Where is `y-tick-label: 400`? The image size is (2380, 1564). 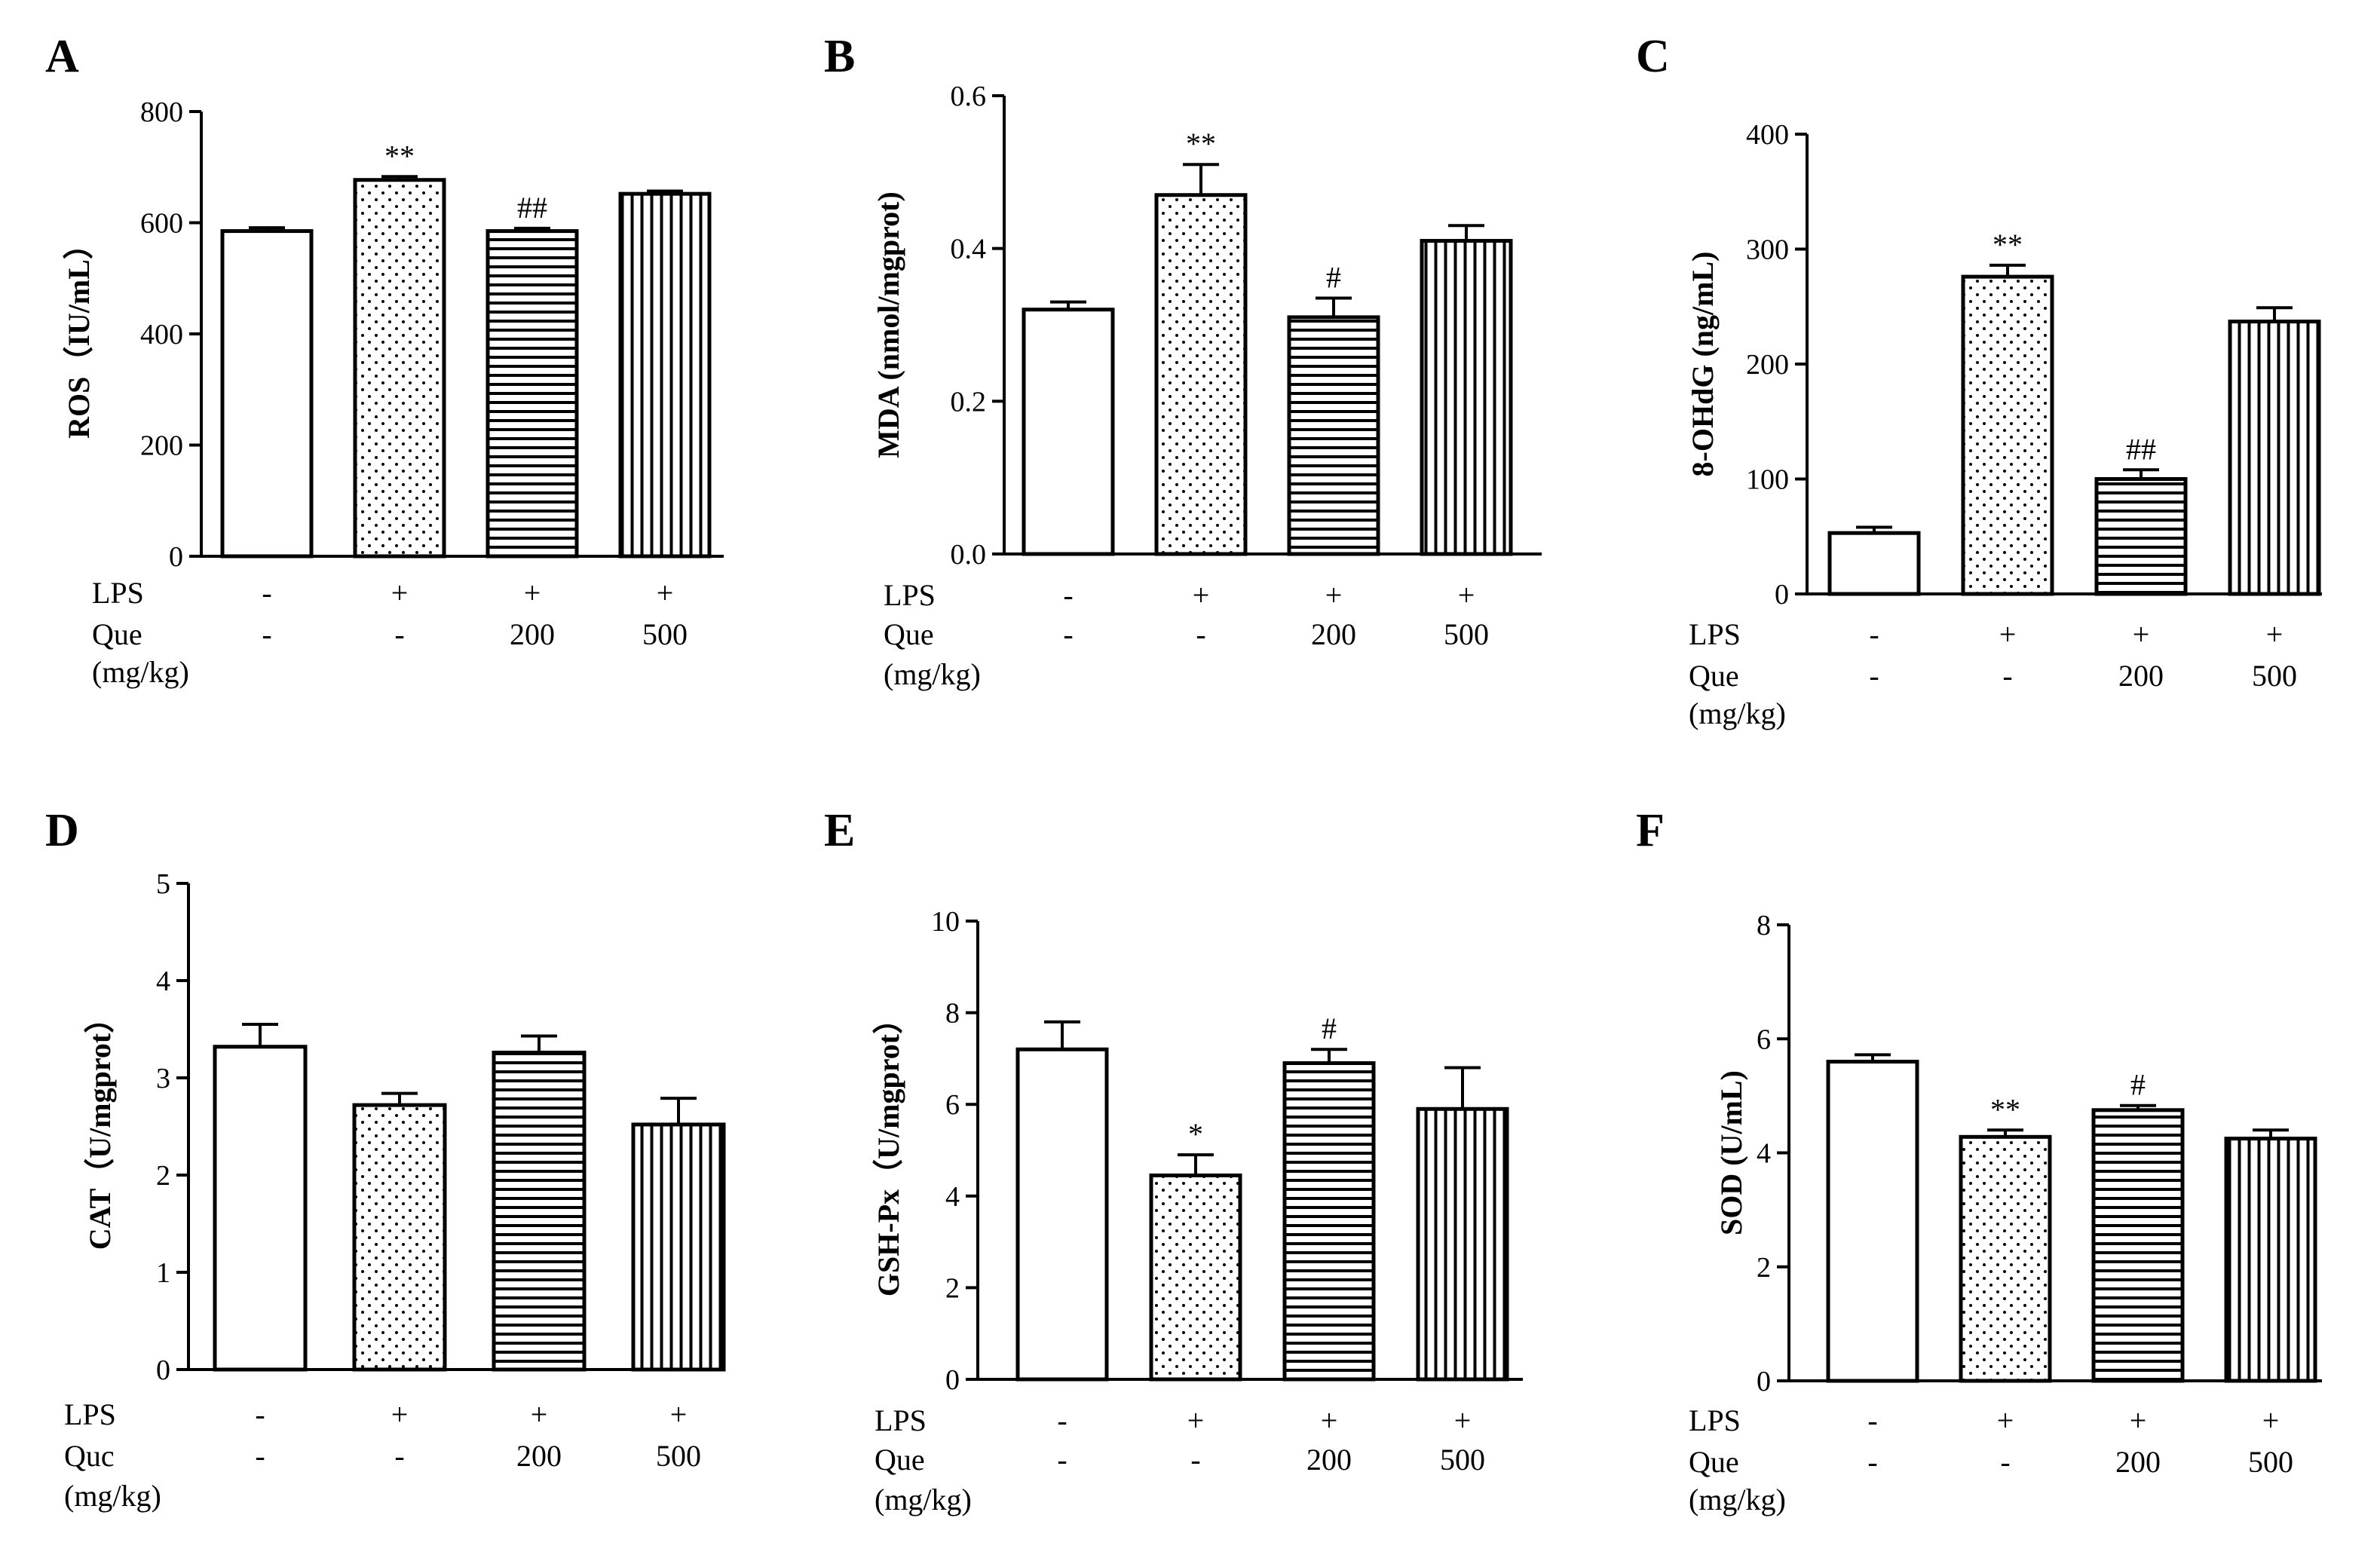 y-tick-label: 400 is located at coordinates (1768, 135).